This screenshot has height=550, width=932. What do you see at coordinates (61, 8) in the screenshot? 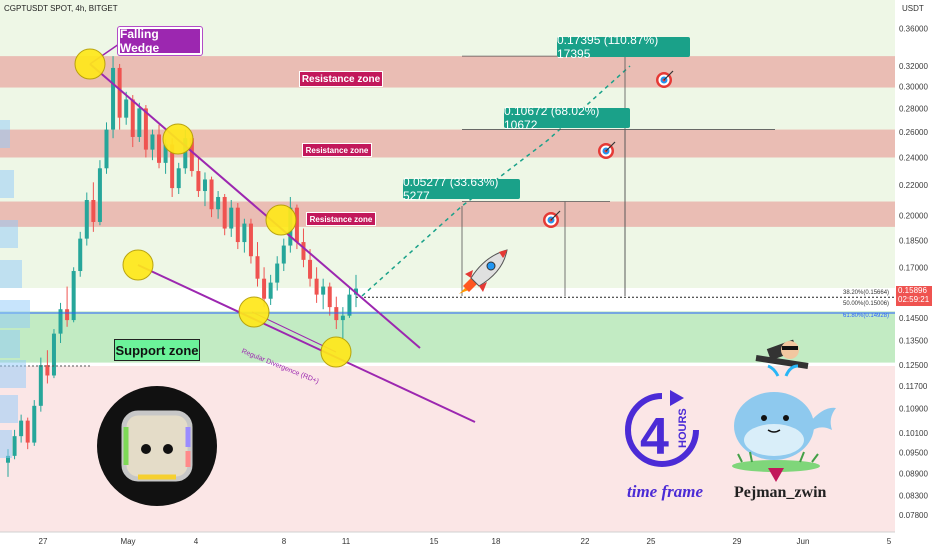
I see `symbol-title: CGPTUSDT SPOT, 4h, BITGET` at bounding box center [61, 8].